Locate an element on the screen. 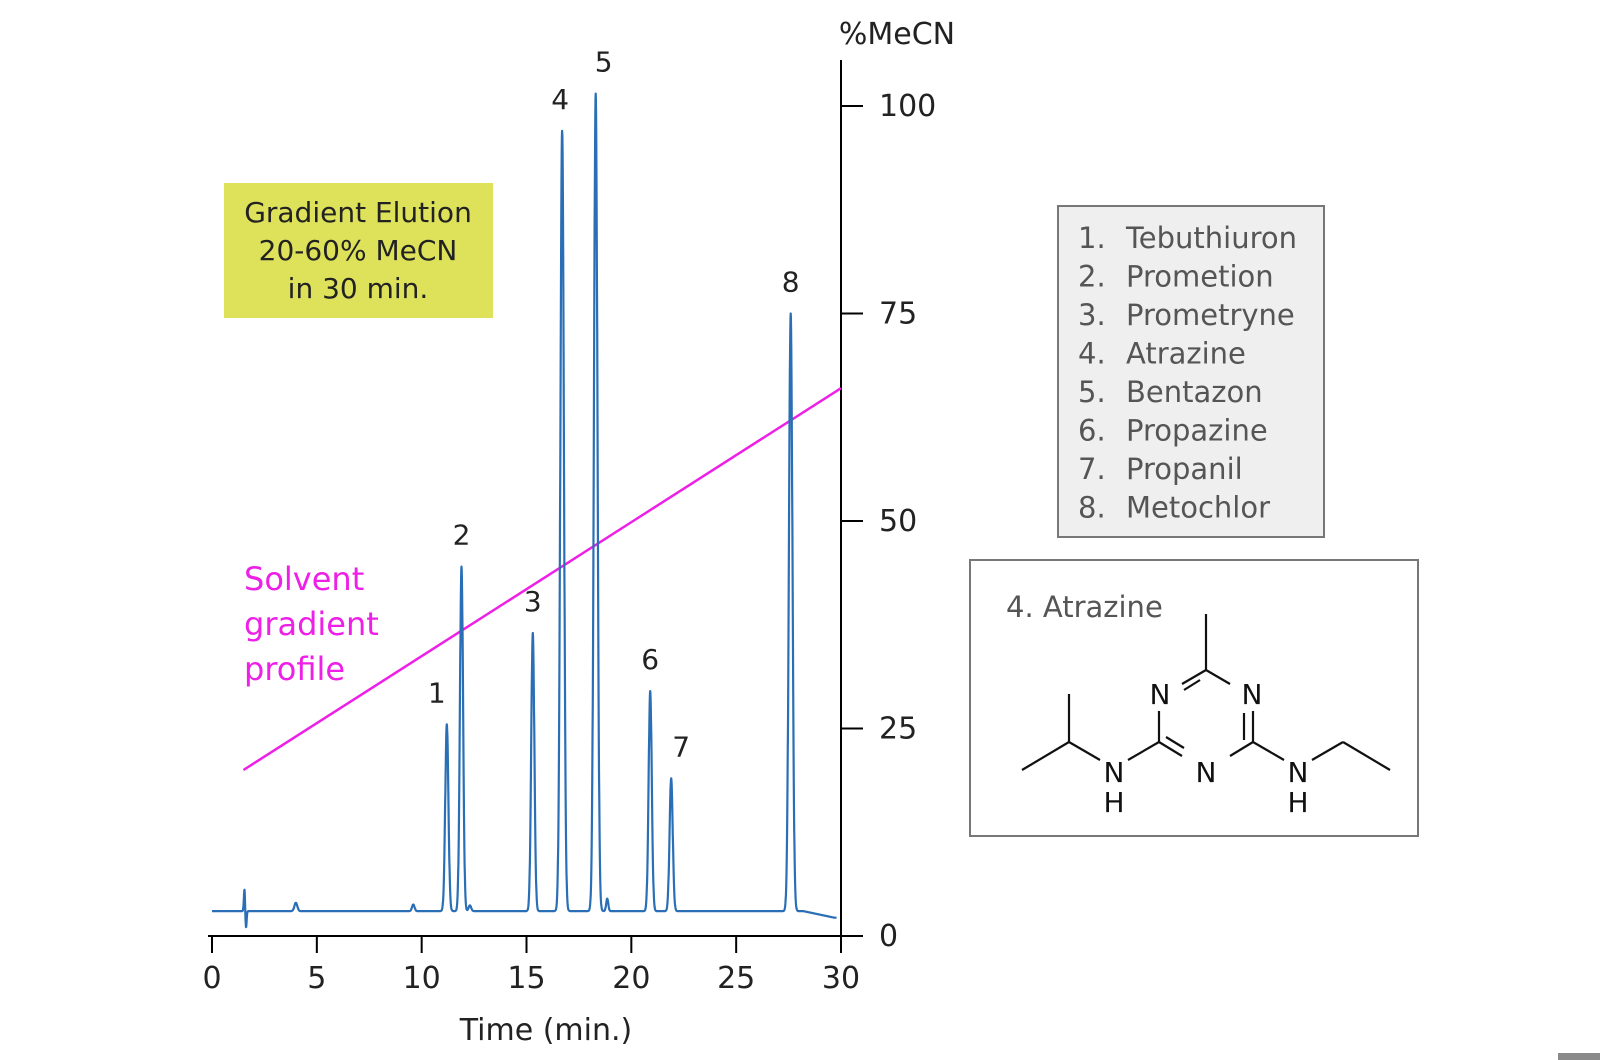 This screenshot has width=1600, height=1060. x-tick-label: 10 is located at coordinates (422, 978).